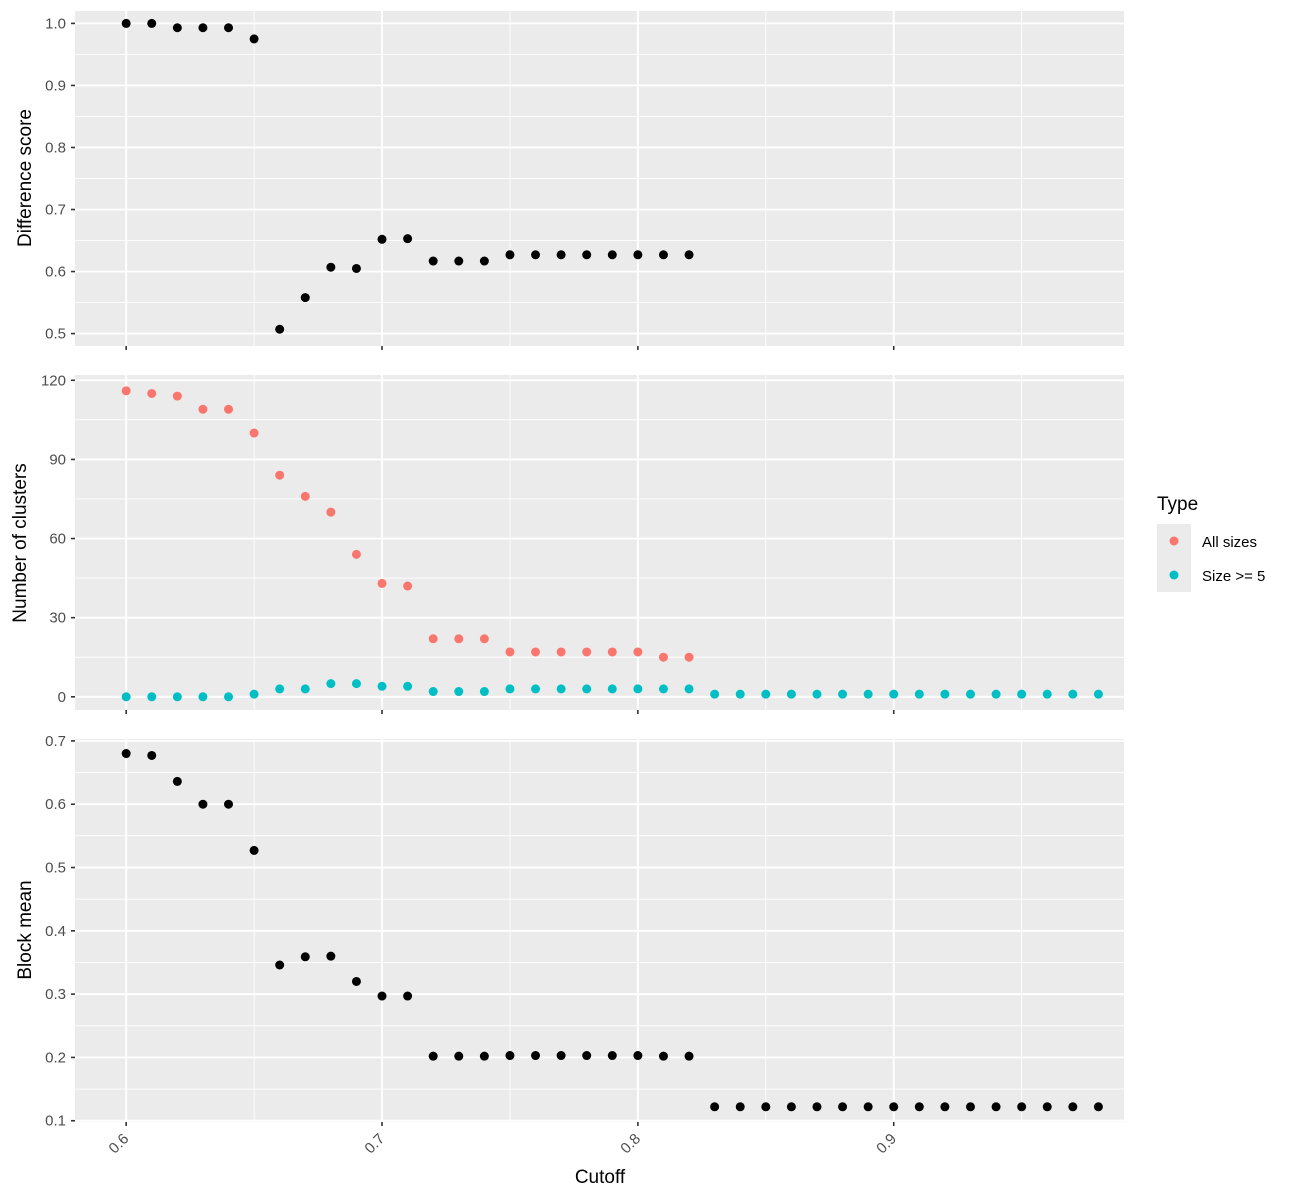 This screenshot has width=1300, height=1200. What do you see at coordinates (55, 804) in the screenshot?
I see `block-mean-y-tick-label: 0.6` at bounding box center [55, 804].